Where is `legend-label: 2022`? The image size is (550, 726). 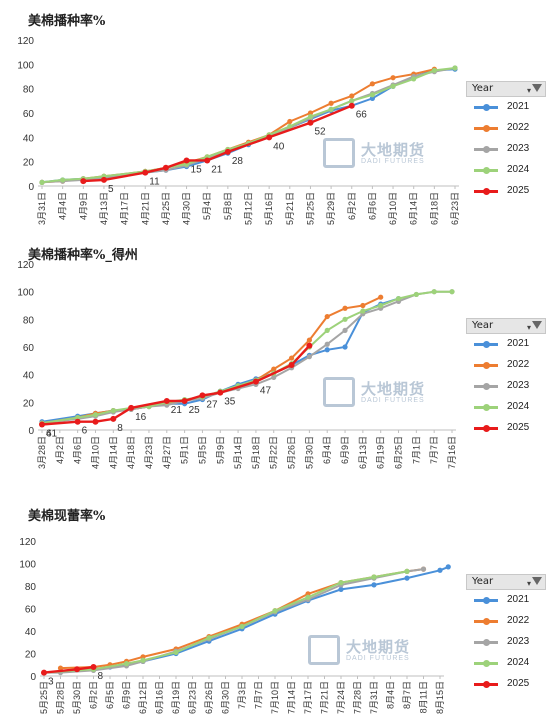
legend-label: 2022 is located at coordinates (518, 127).